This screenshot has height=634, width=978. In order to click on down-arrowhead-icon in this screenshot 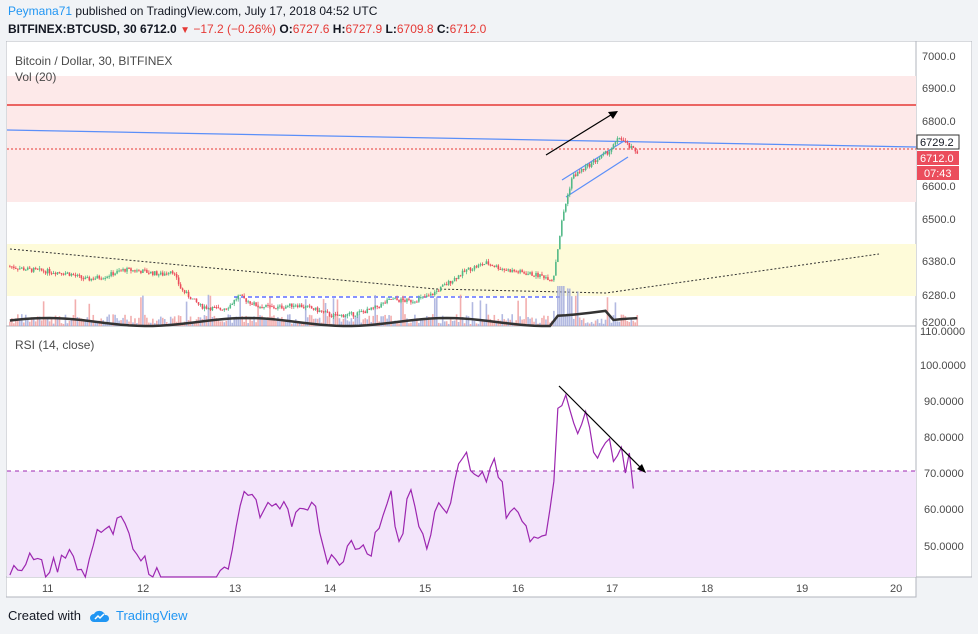, I will do `click(641, 468)`.